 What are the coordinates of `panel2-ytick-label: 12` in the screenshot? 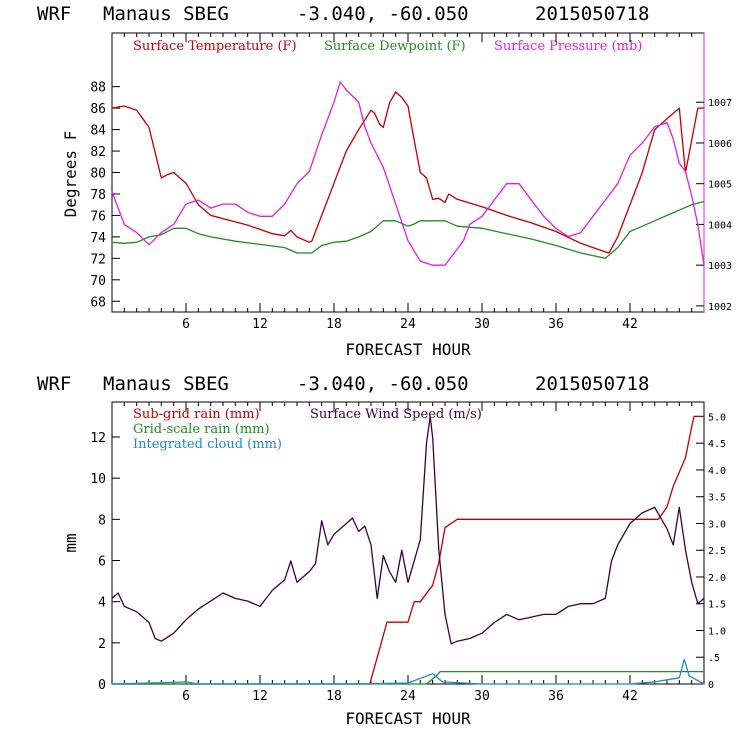 It's located at (98, 438).